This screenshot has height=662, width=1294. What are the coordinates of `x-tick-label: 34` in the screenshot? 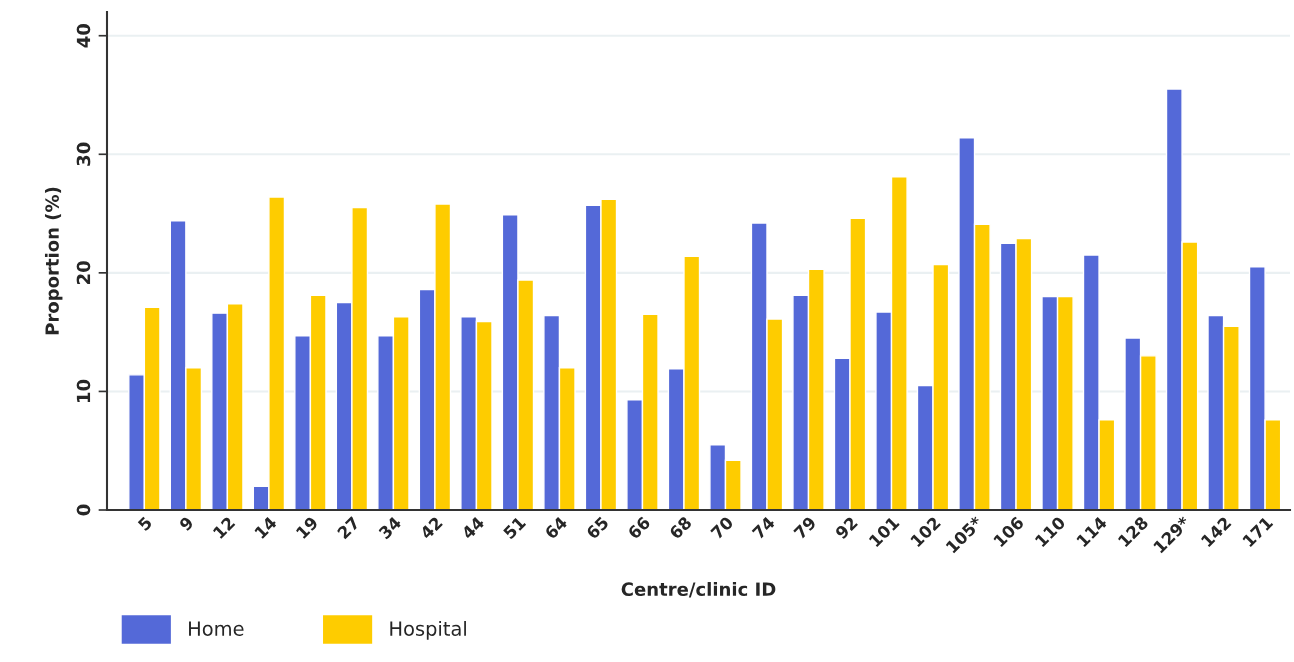 It's located at (390, 527).